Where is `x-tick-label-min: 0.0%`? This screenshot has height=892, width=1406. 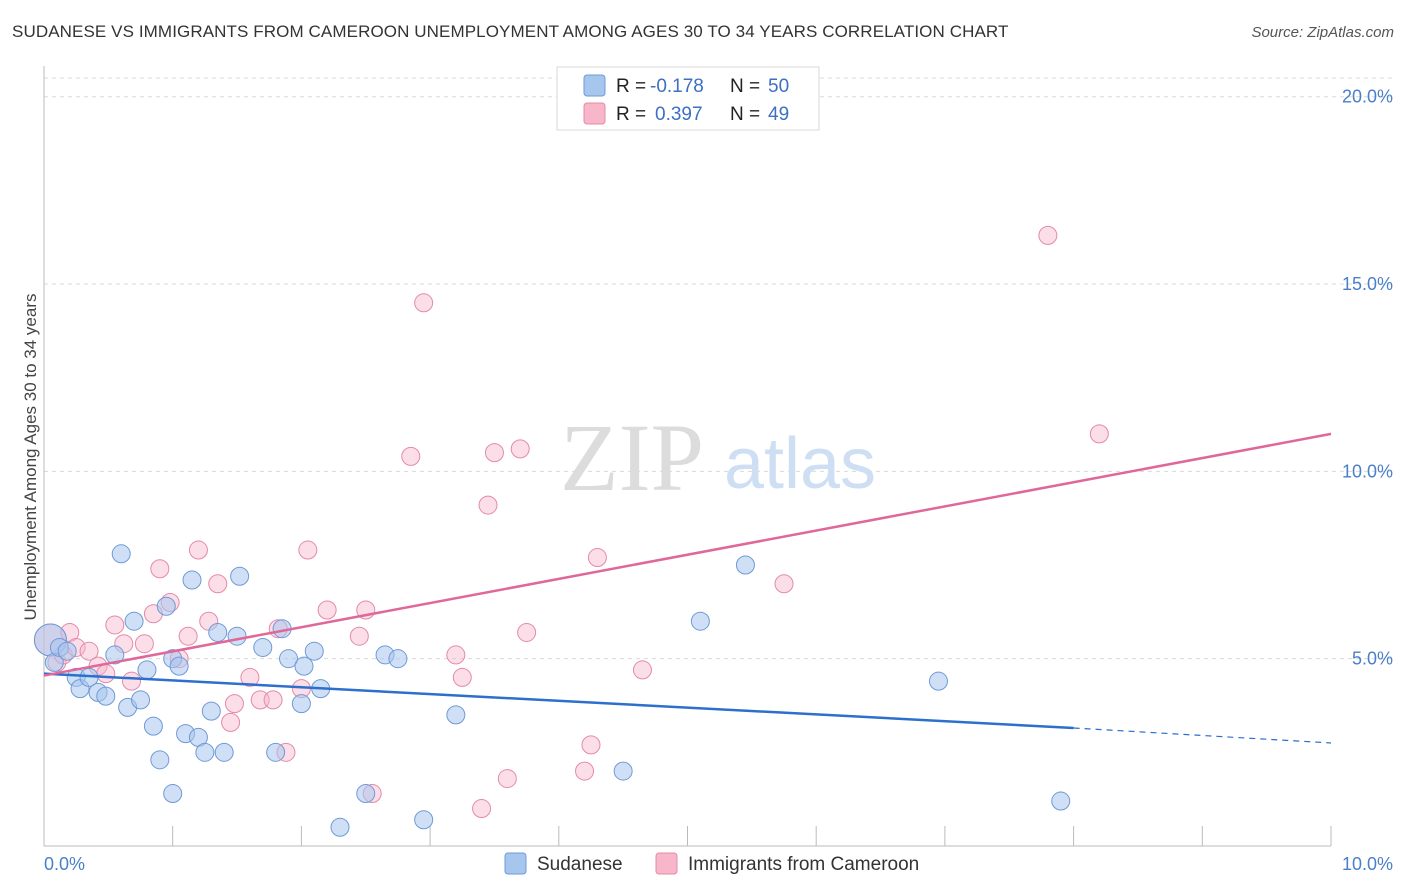
x-tick-label-min: 0.0% is located at coordinates (64, 864).